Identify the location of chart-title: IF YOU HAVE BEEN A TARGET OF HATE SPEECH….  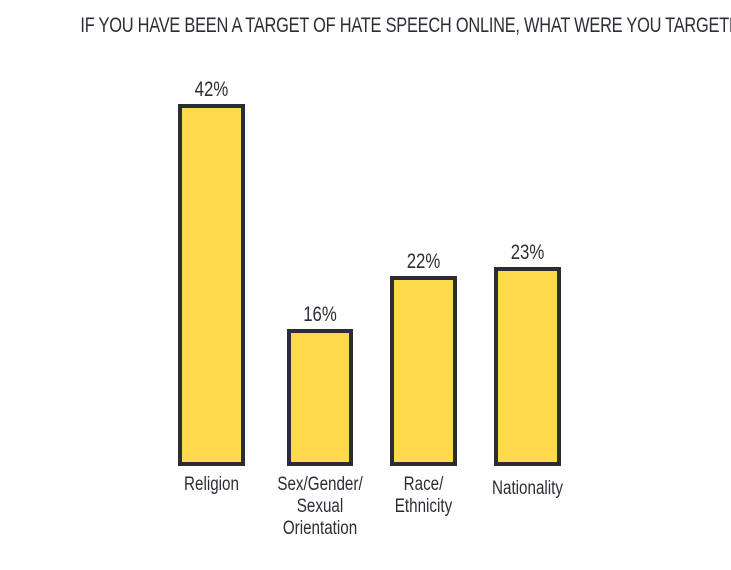
(405, 25).